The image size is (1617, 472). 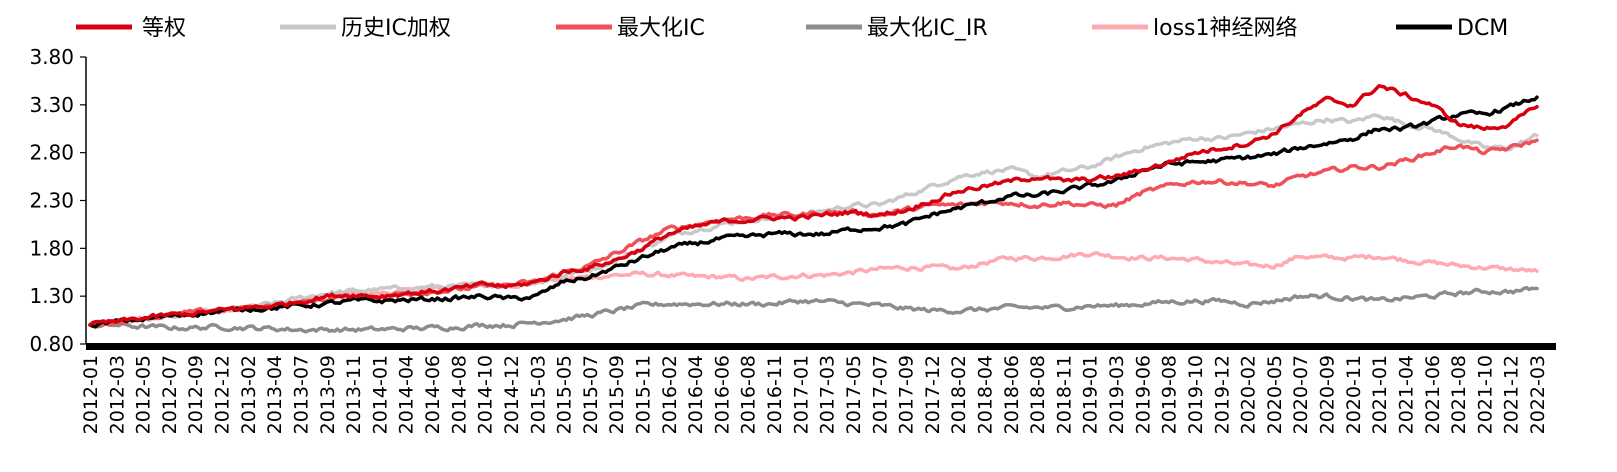 I want to click on x-tick-label: 2014-08, so click(x=459, y=394).